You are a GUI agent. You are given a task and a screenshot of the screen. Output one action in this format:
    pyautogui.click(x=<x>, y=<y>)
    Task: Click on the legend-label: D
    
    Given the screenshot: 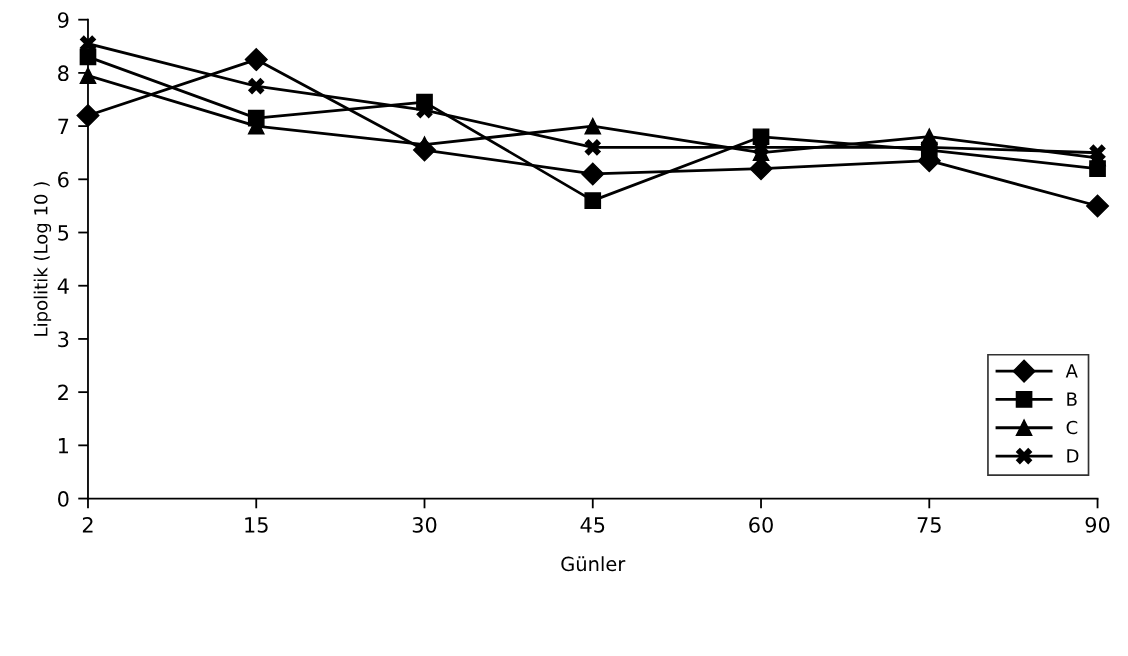 What is the action you would take?
    pyautogui.click(x=1073, y=456)
    